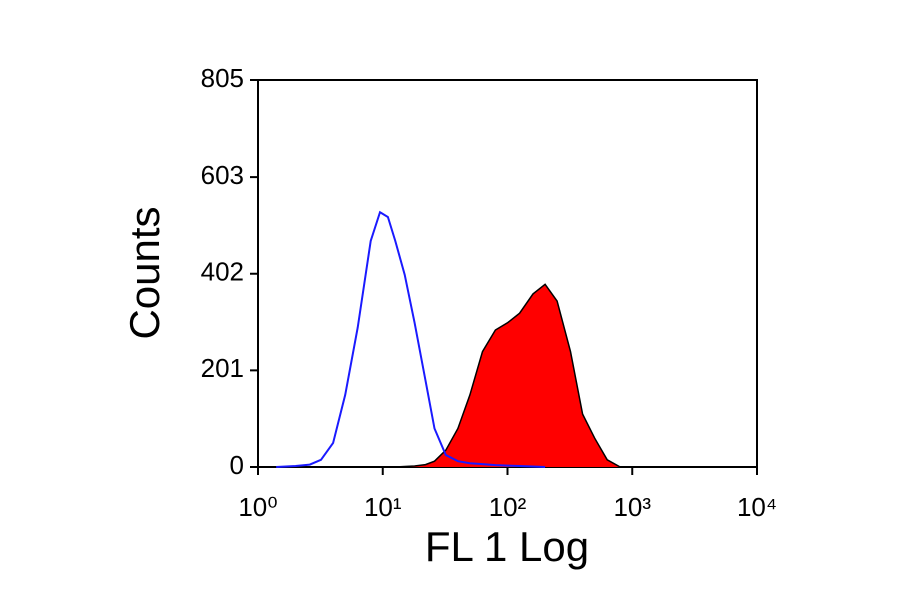 This screenshot has height=594, width=900. Describe the element at coordinates (383, 507) in the screenshot. I see `x-tick-label: 10¹` at that location.